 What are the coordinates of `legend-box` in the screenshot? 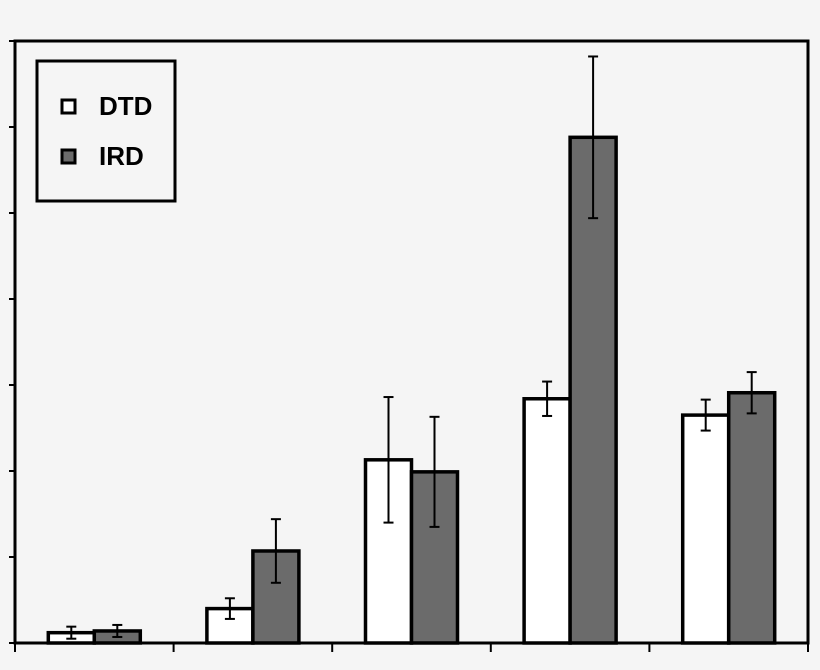 It's located at (106, 131).